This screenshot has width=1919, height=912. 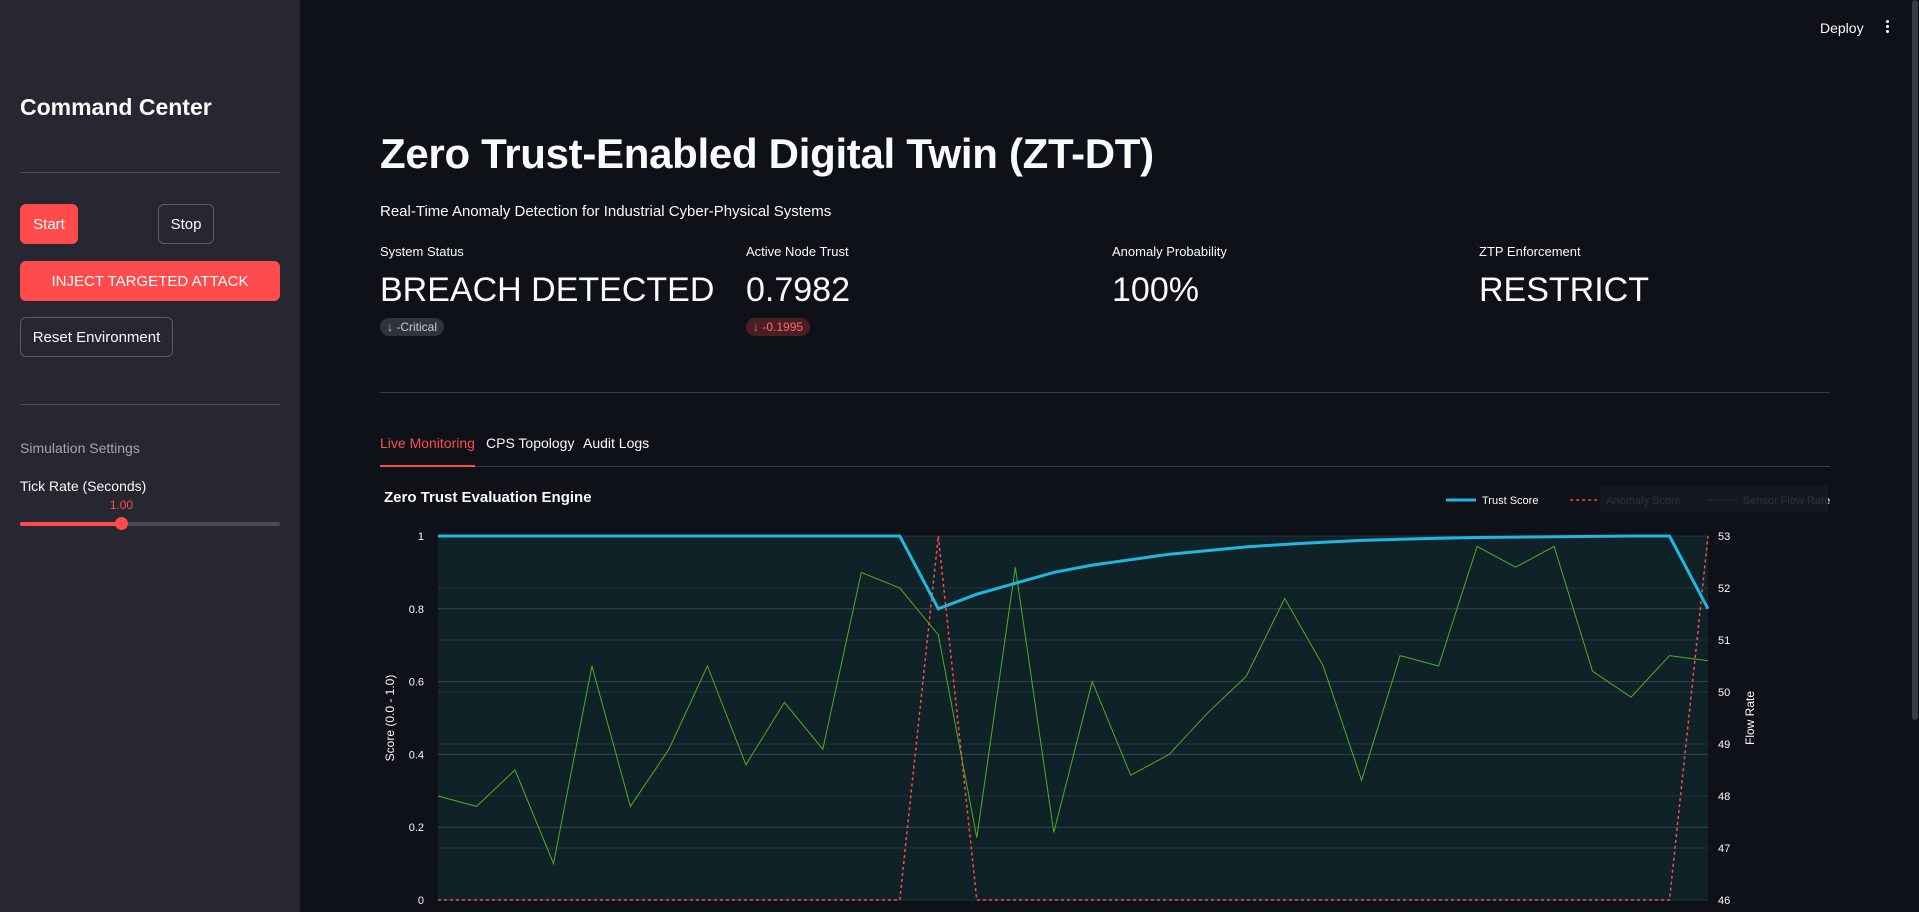 What do you see at coordinates (1724, 589) in the screenshot?
I see `y2-tick-label: 52` at bounding box center [1724, 589].